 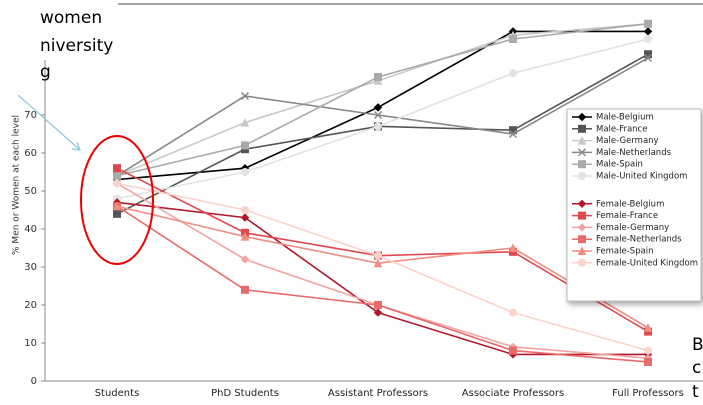 I want to click on cropped-text: t, so click(x=695, y=392).